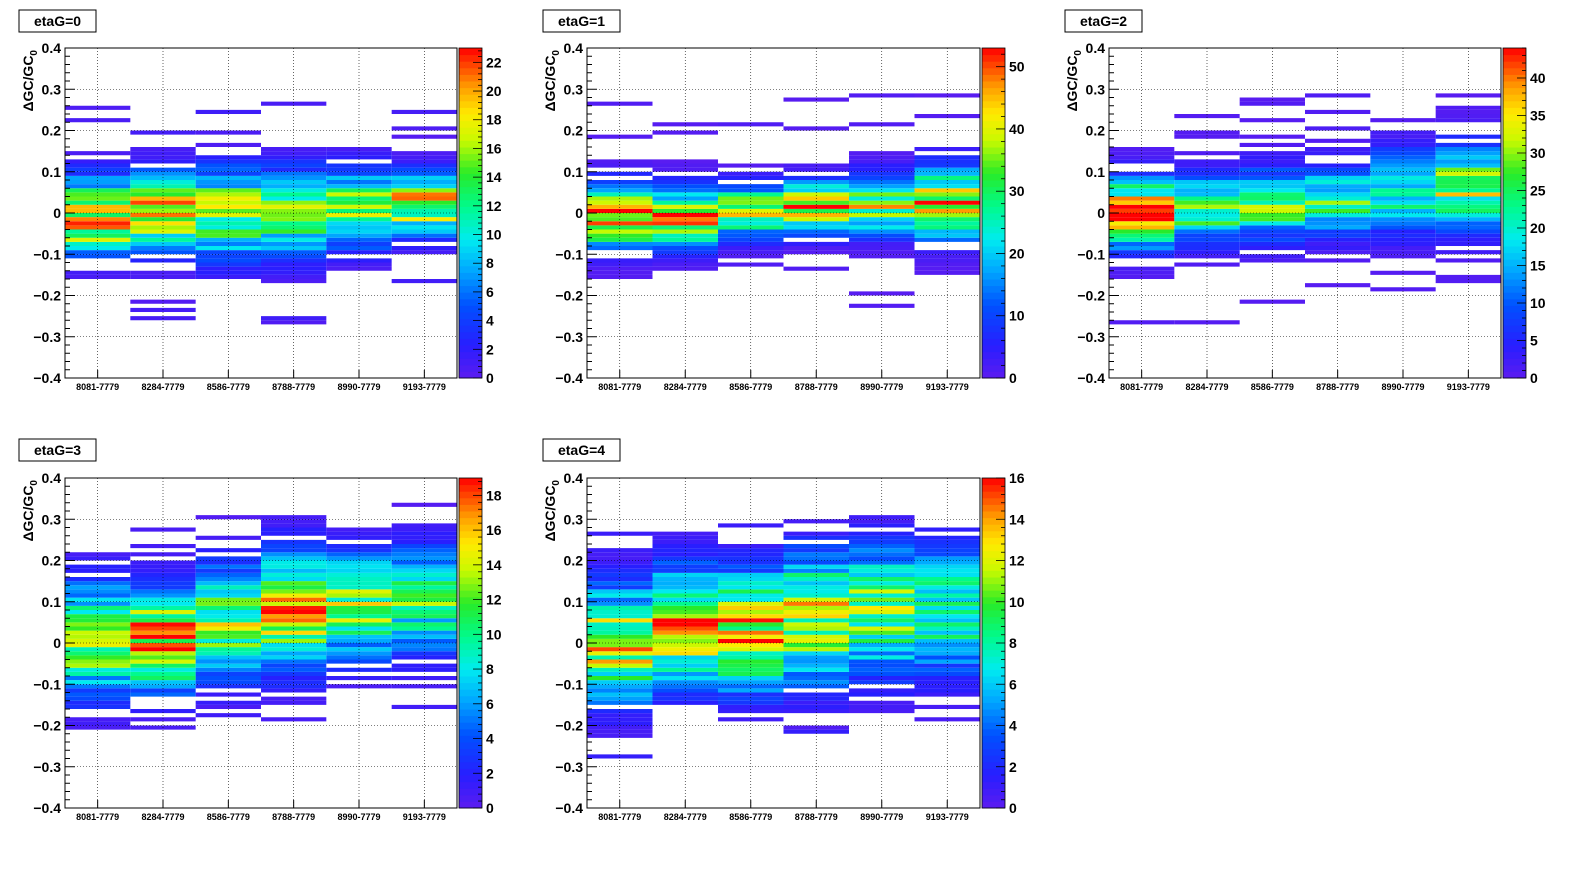 This screenshot has height=873, width=1596. What do you see at coordinates (1017, 129) in the screenshot?
I see `z-tick-label: 40` at bounding box center [1017, 129].